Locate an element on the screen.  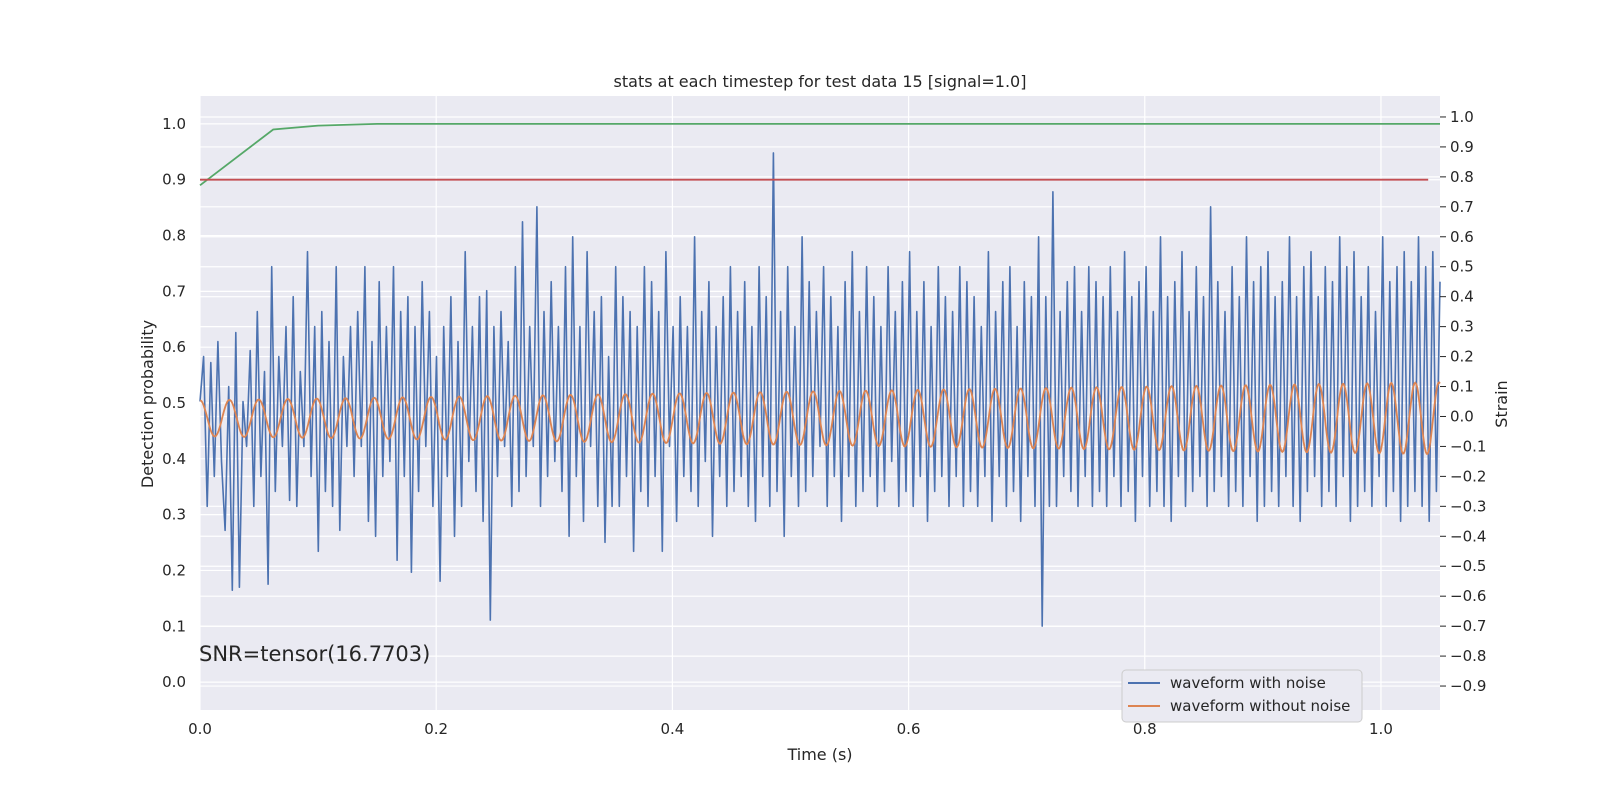
right-y-tick-label: 0.0 is located at coordinates (1462, 416).